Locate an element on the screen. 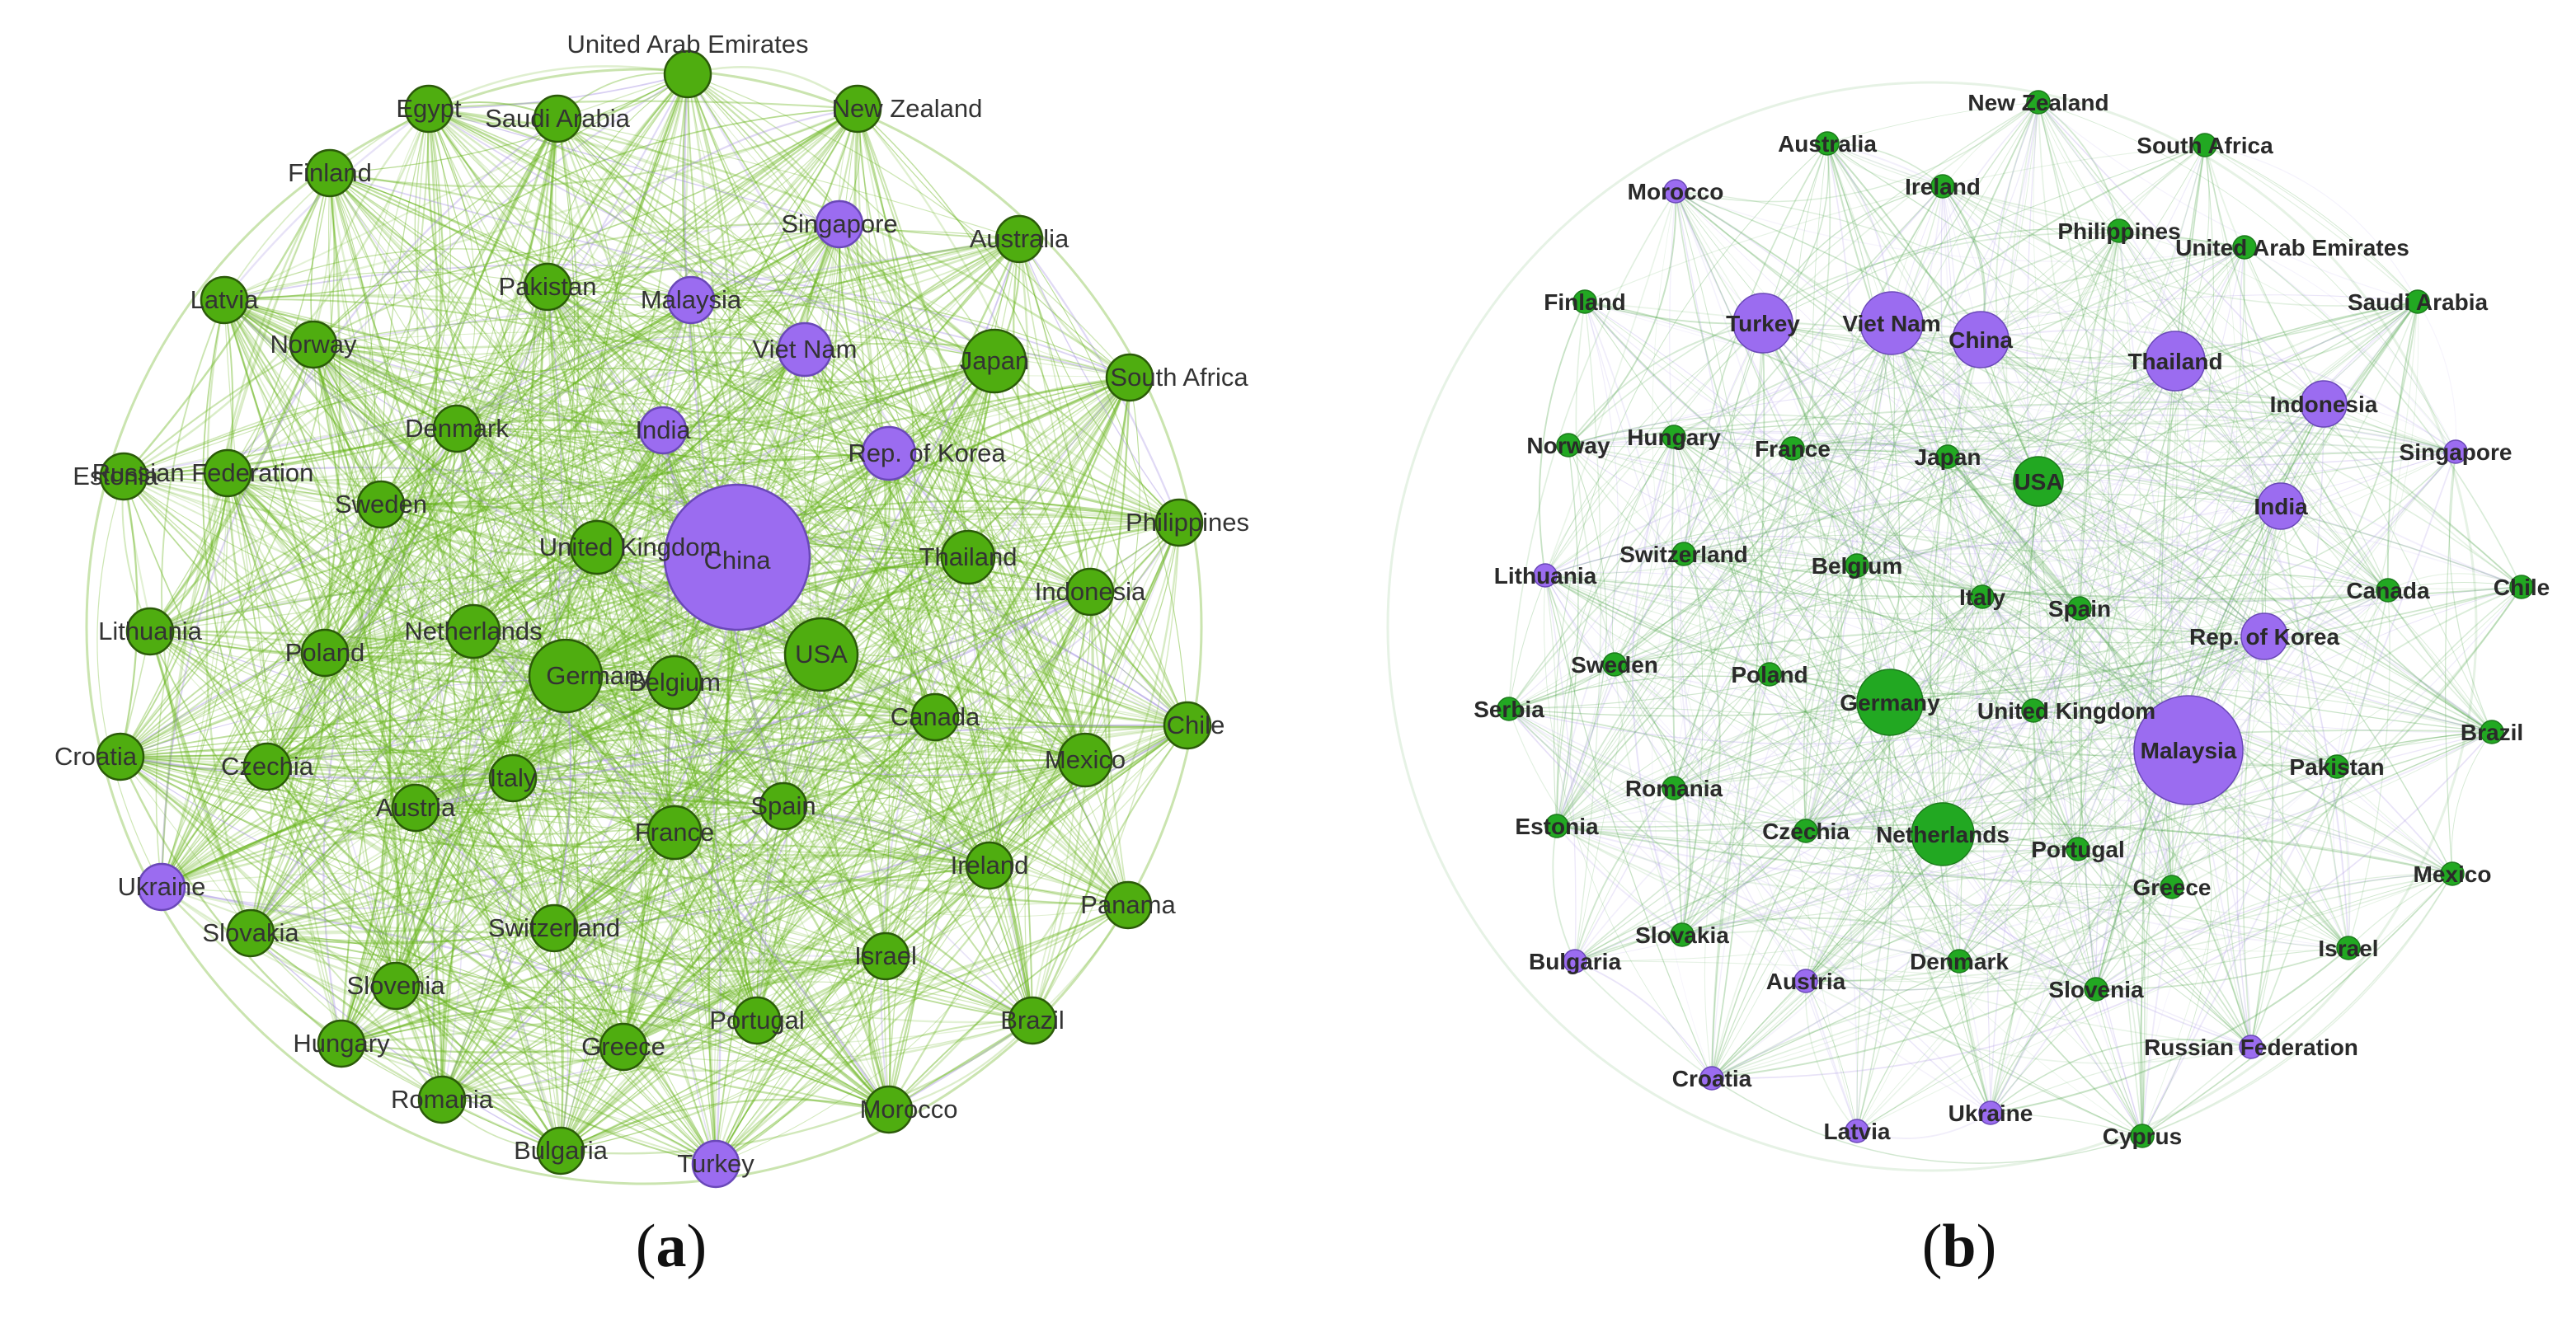 The height and width of the screenshot is (1328, 2576). node-croatia is located at coordinates (1711, 1078).